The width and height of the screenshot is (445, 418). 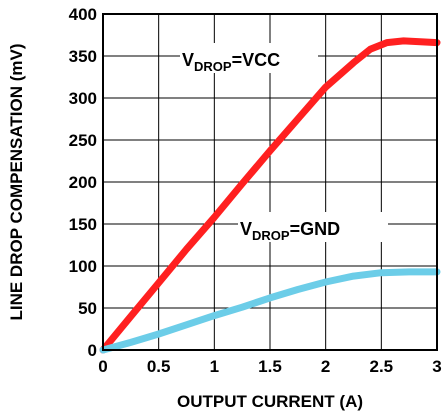 I want to click on annotation-gnd: VDROP=GND, so click(x=290, y=231).